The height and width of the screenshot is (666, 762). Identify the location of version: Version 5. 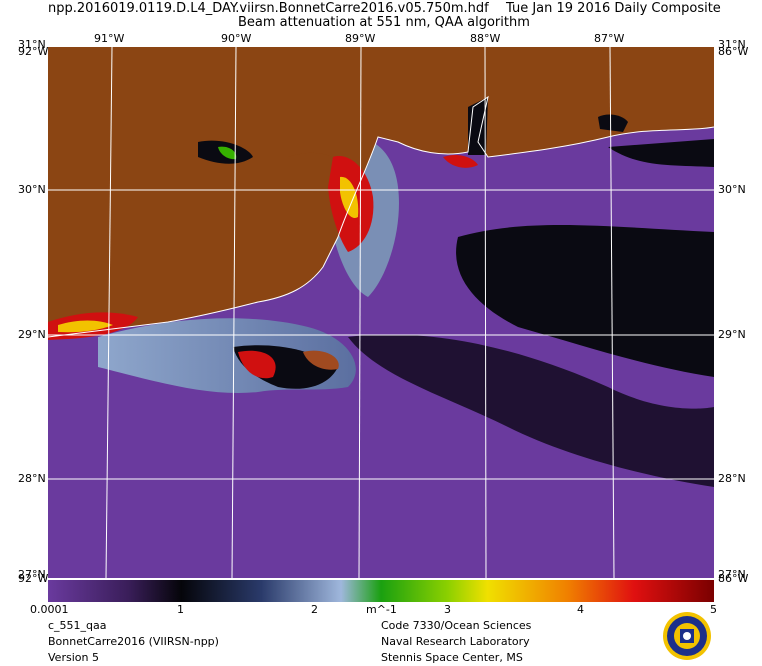
(73, 657).